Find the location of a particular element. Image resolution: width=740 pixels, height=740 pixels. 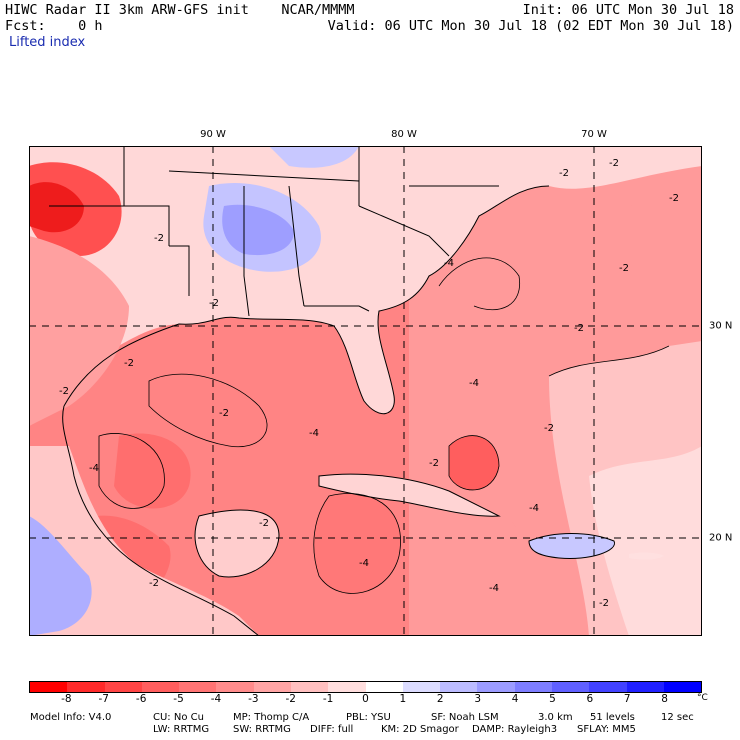

colorbar-tick-label: 4 is located at coordinates (515, 699).